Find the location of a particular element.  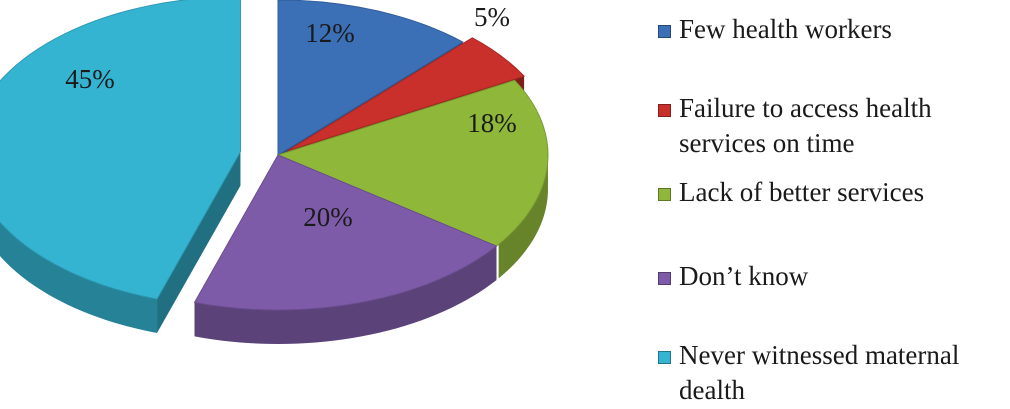

pie-slice-wall is located at coordinates (199, 242).